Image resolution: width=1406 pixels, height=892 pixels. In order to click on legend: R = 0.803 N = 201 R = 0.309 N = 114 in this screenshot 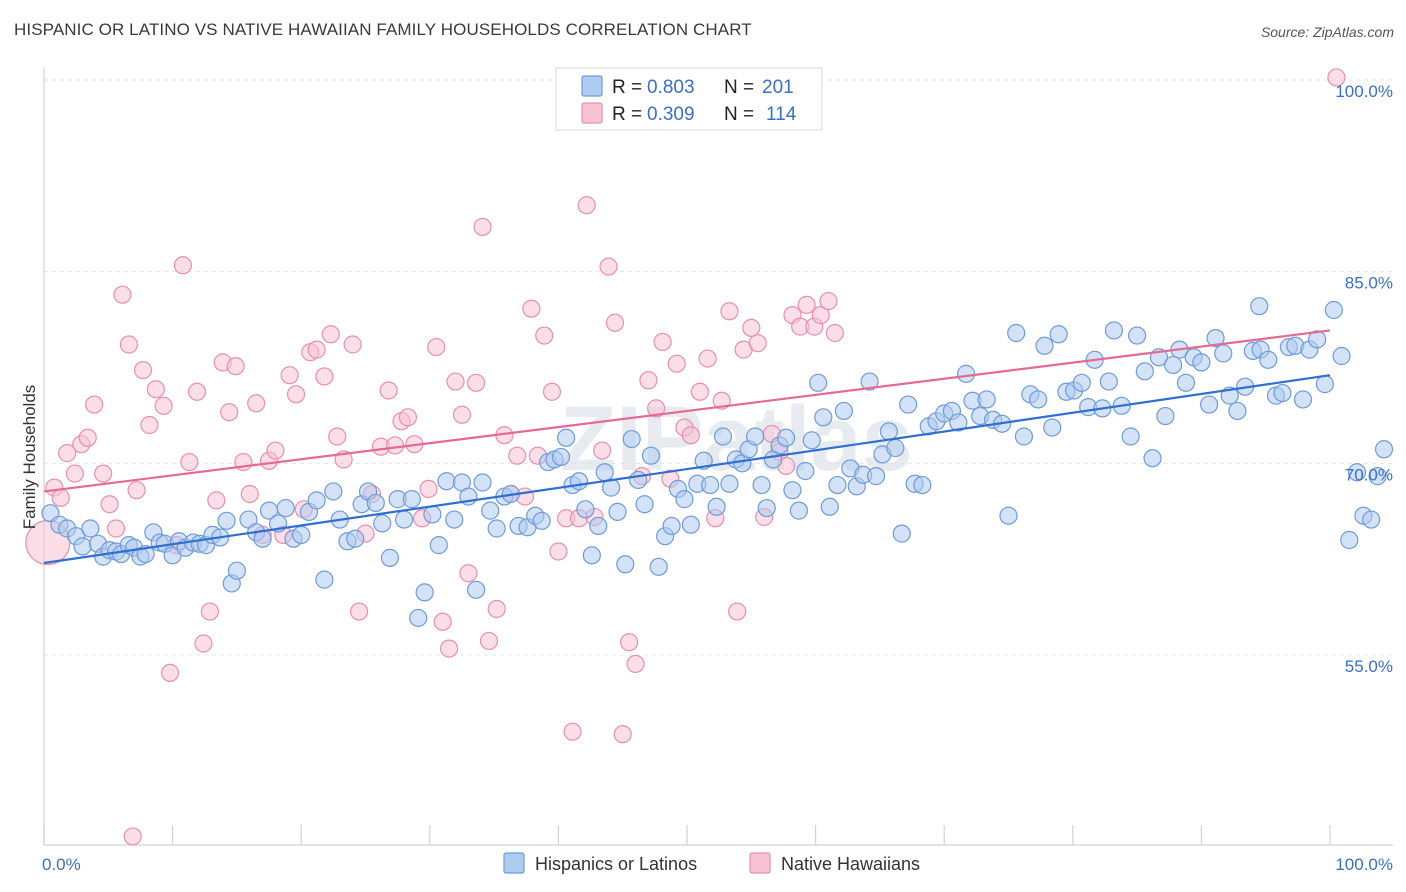, I will do `click(689, 99)`.